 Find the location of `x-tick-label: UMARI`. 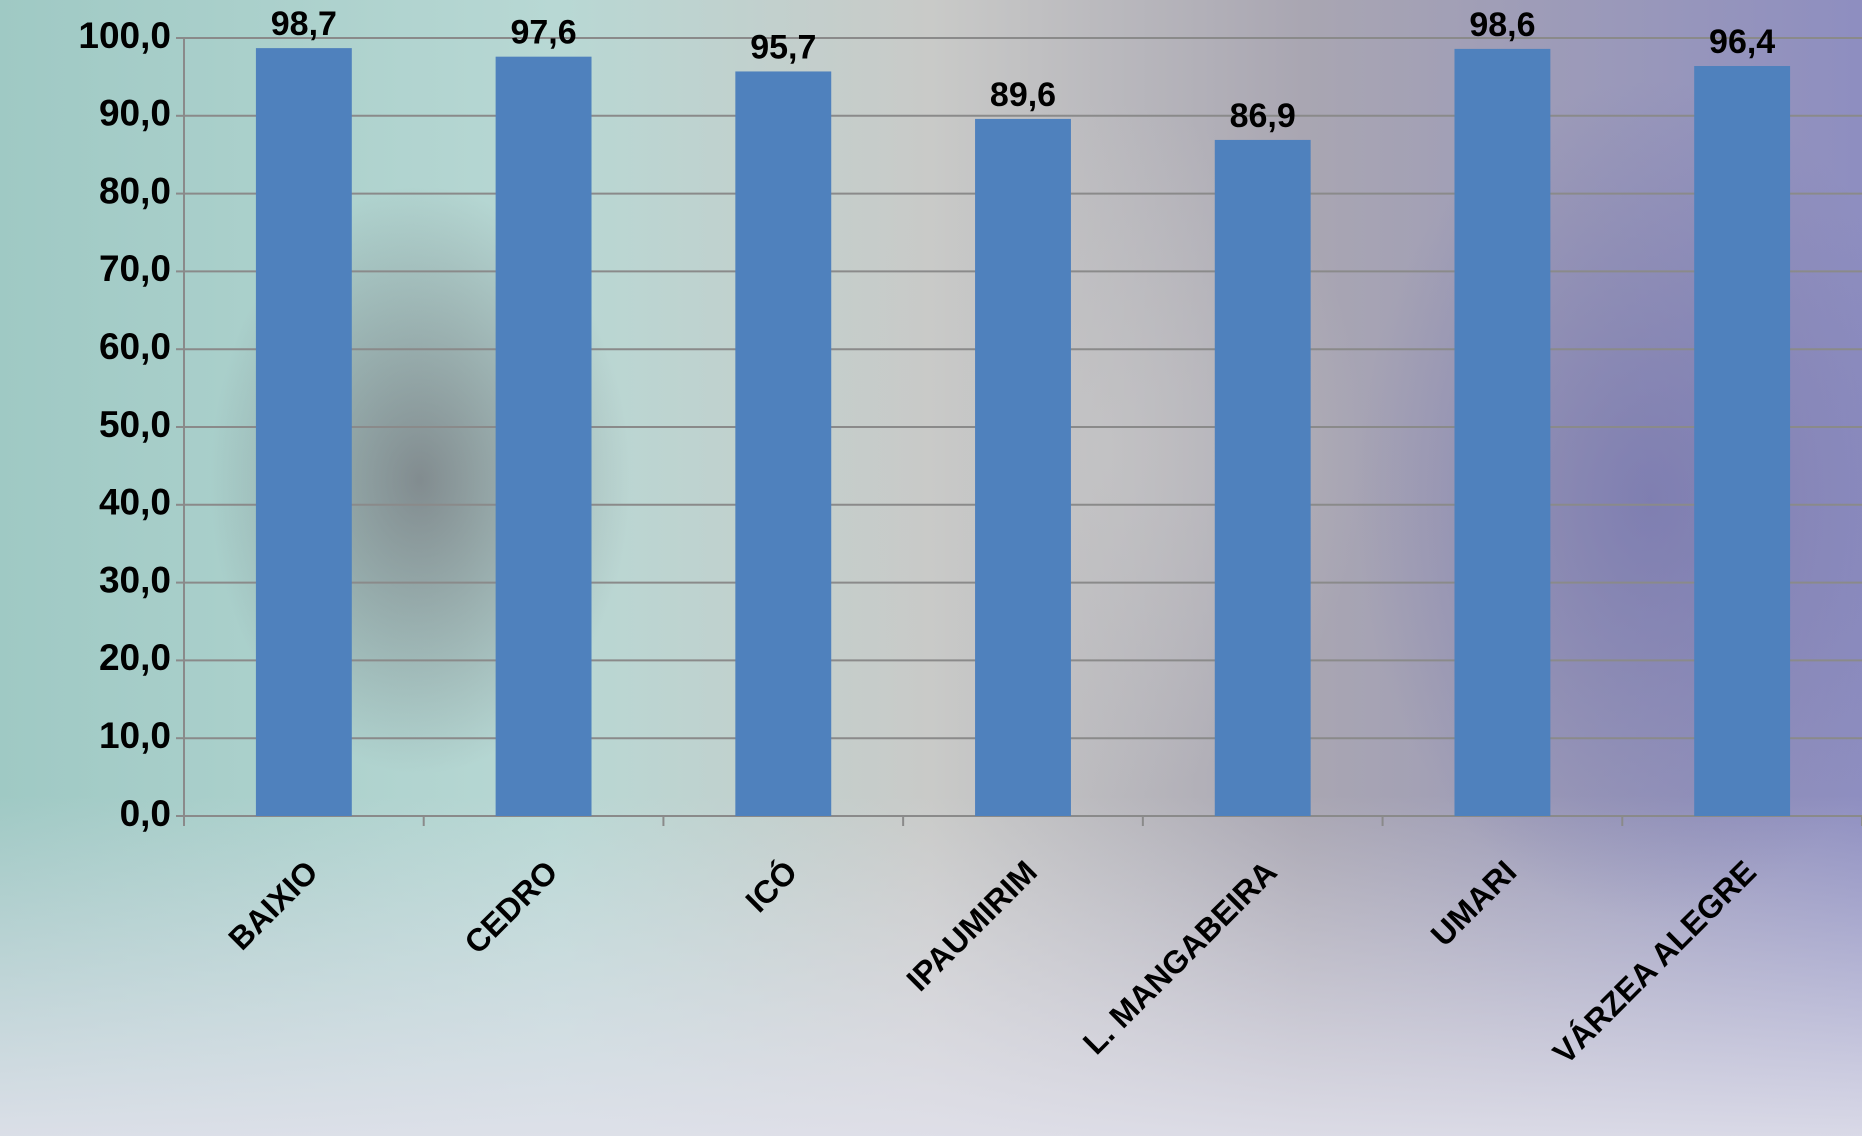

x-tick-label: UMARI is located at coordinates (1474, 903).